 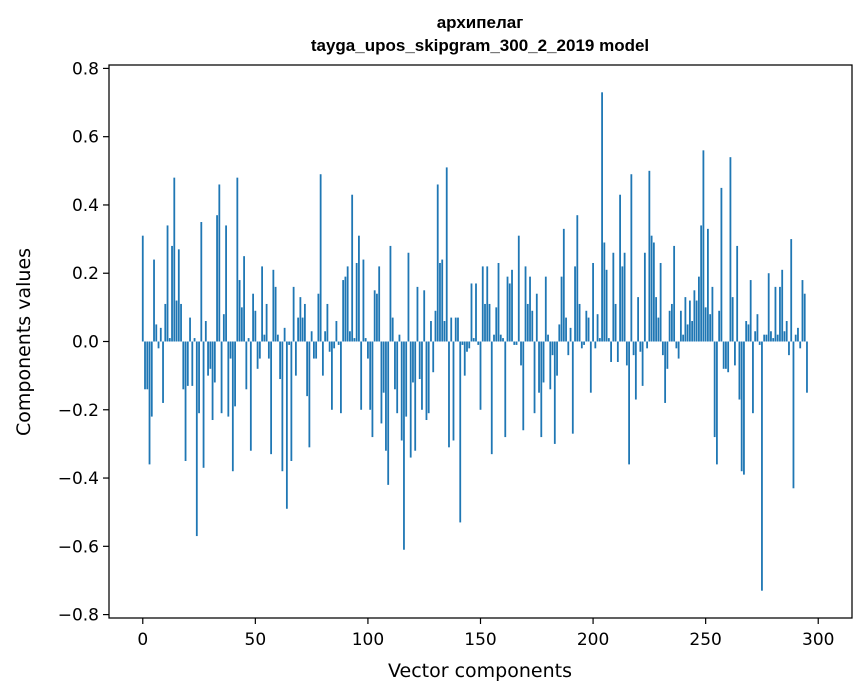 What do you see at coordinates (480, 22) in the screenshot?
I see `chart-title-line-1: архипелаг` at bounding box center [480, 22].